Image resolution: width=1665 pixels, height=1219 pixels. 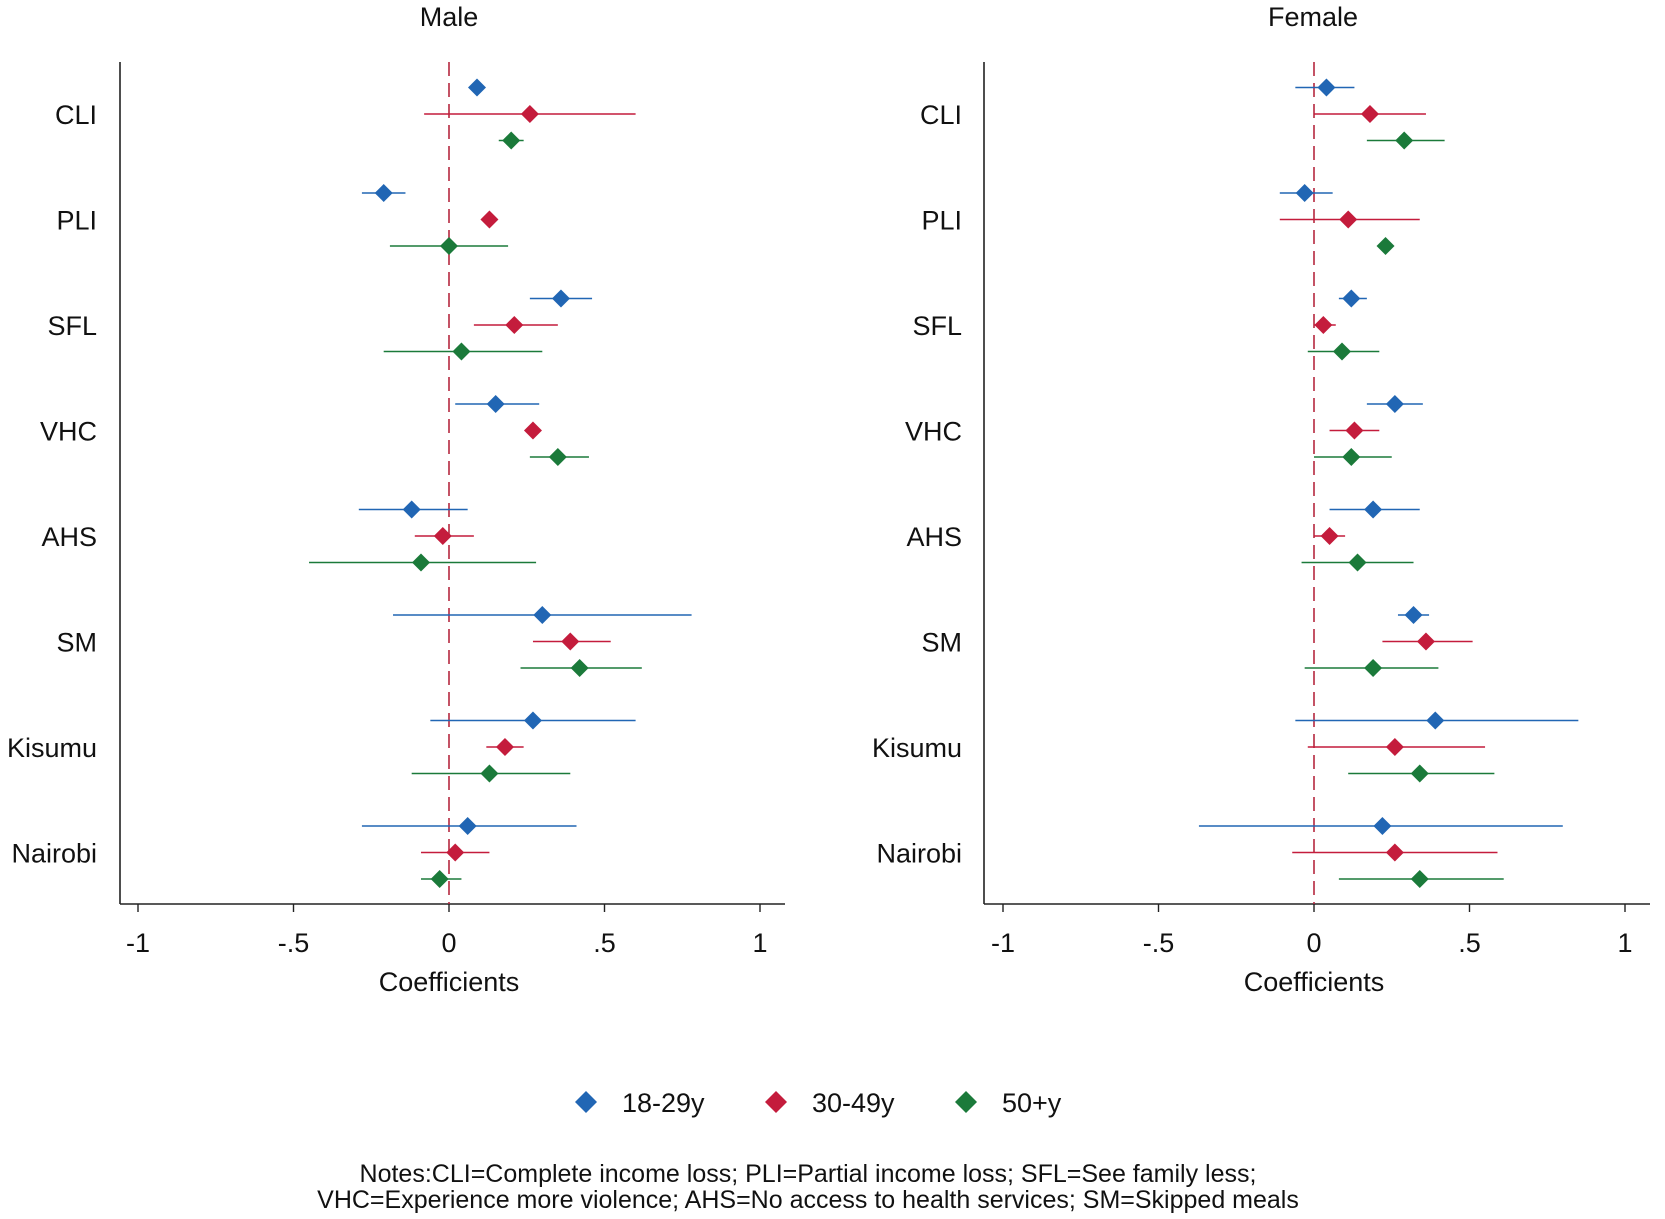 What do you see at coordinates (586, 1102) in the screenshot?
I see `legend-marker-18-29y` at bounding box center [586, 1102].